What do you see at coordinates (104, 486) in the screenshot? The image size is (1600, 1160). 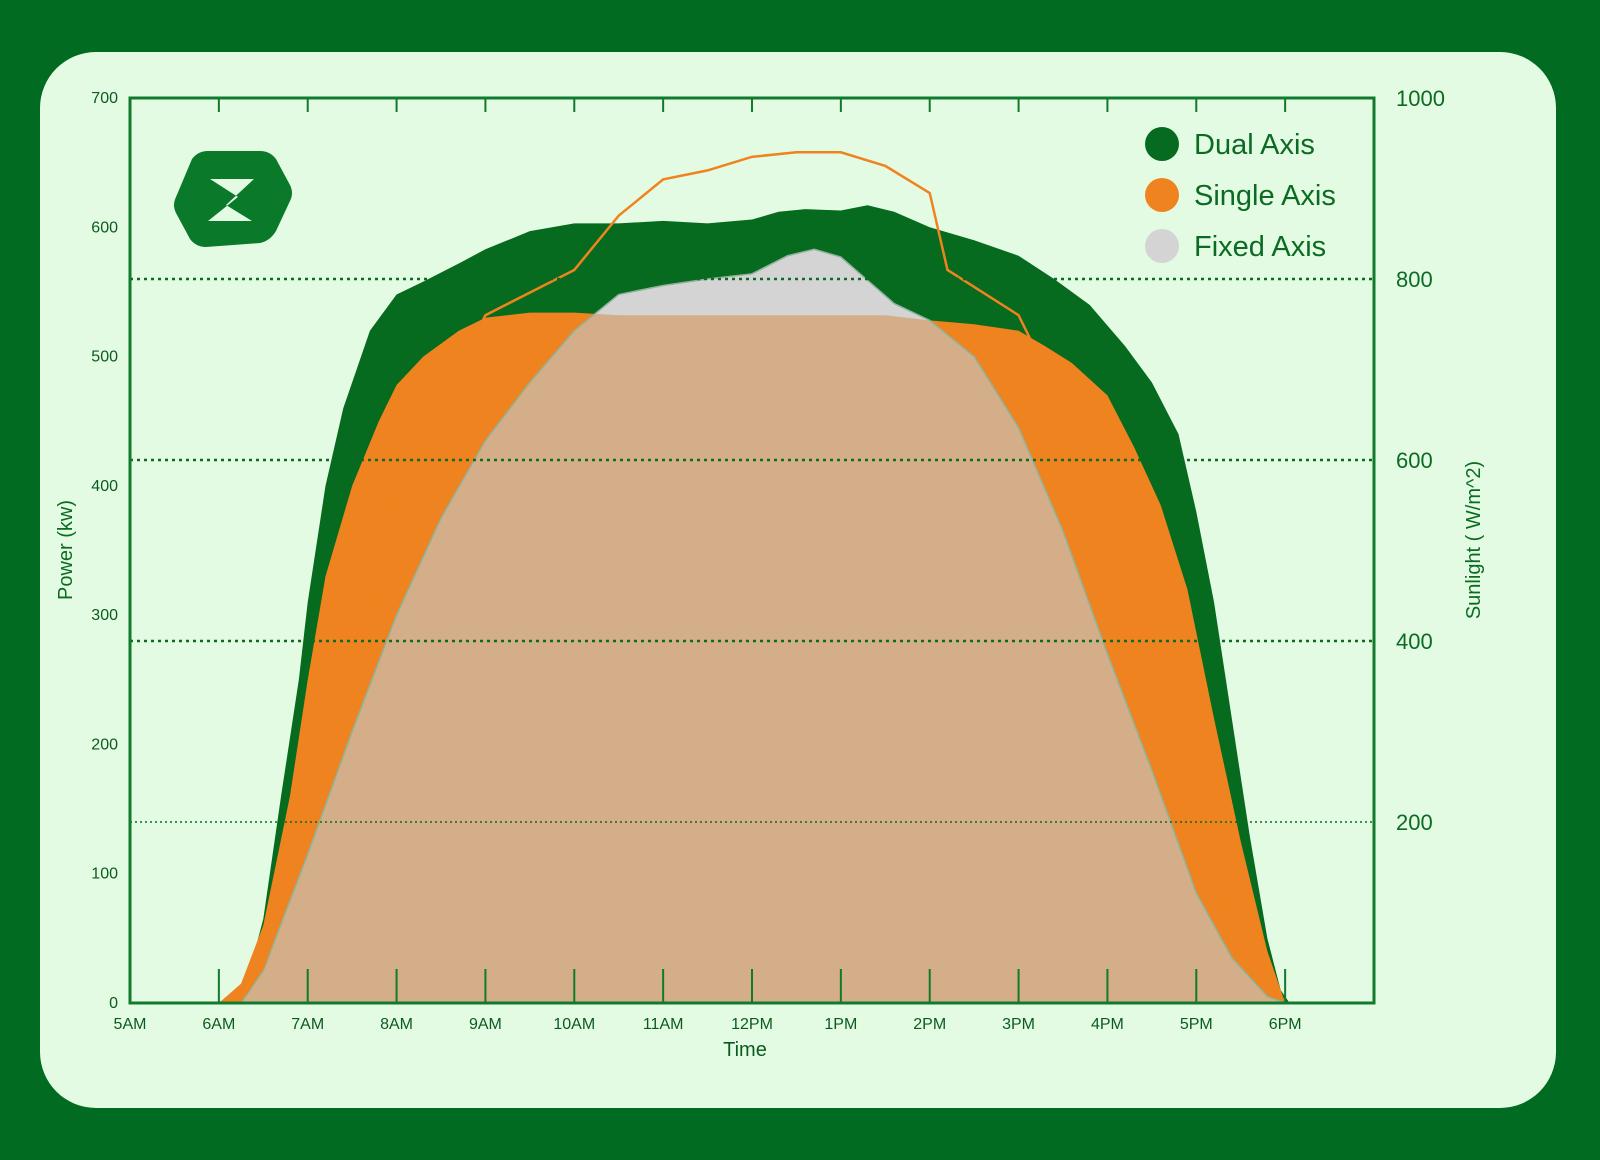 I see `y-tick-label: 400` at bounding box center [104, 486].